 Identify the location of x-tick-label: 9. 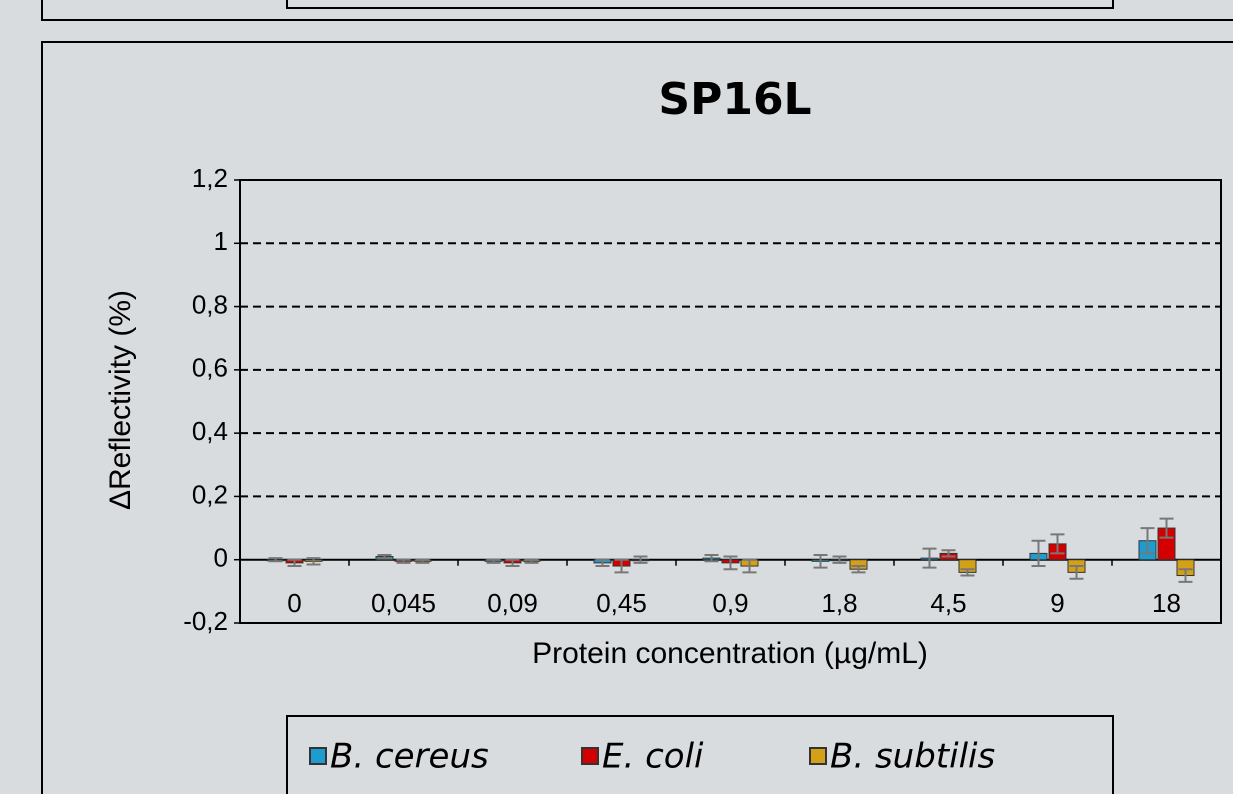
(1057, 603).